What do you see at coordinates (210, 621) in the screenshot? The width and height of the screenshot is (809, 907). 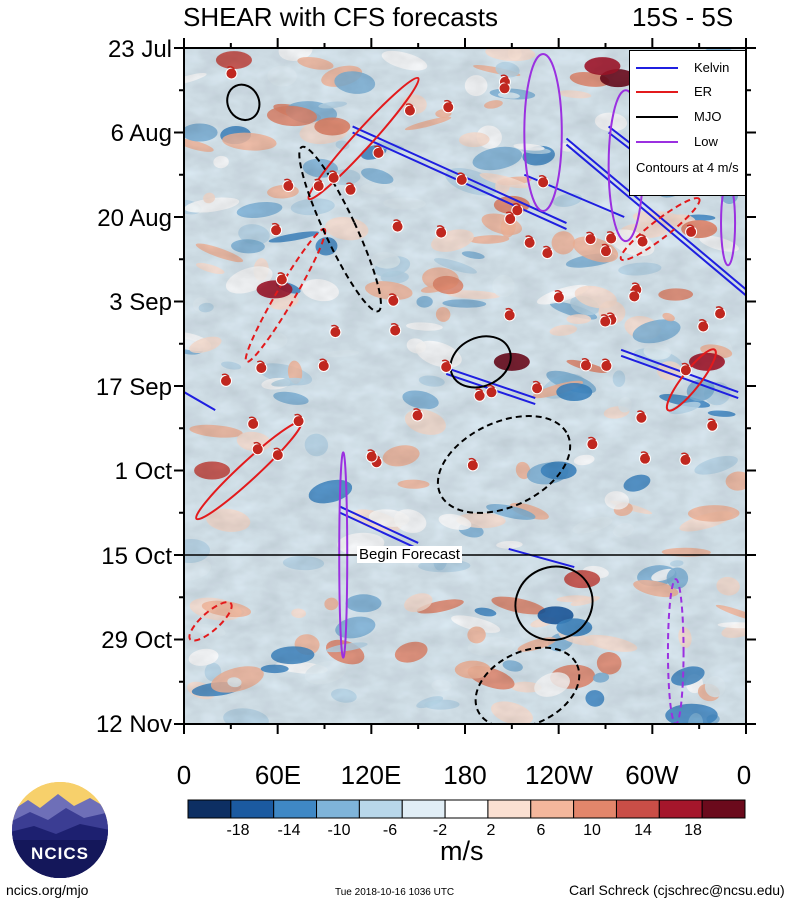 I see `er-contour` at bounding box center [210, 621].